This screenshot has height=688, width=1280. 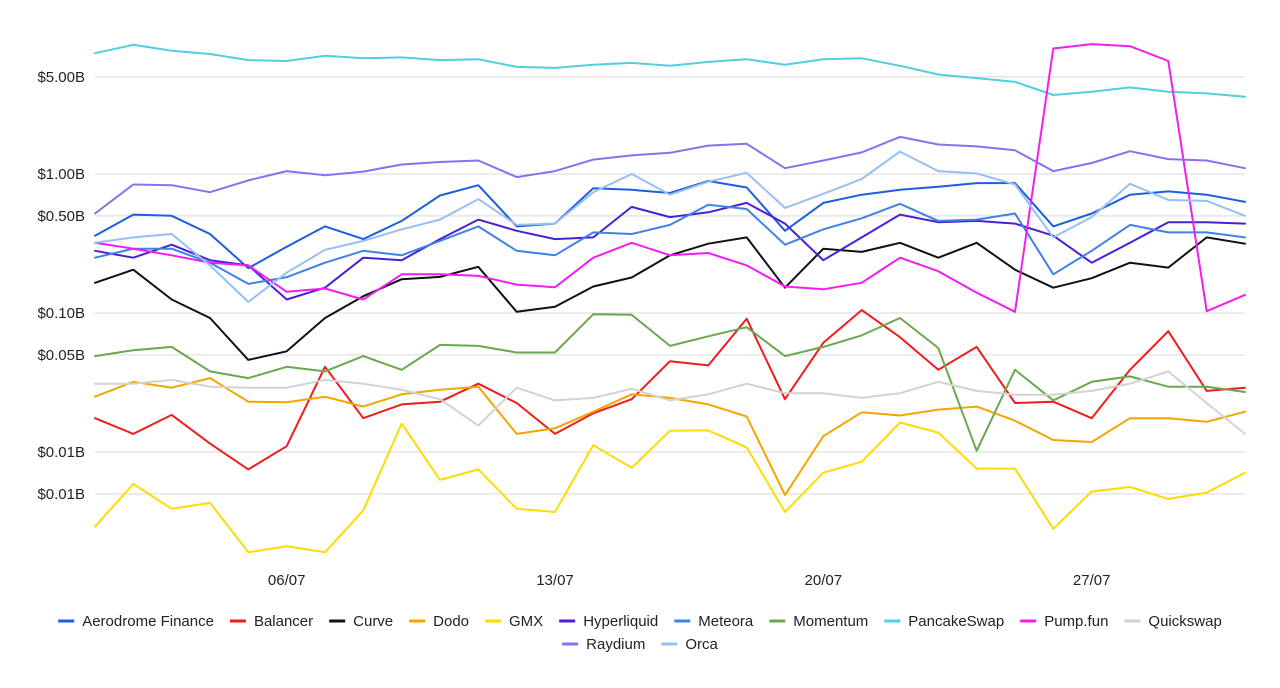 I want to click on legend-label: GMX, so click(x=526, y=621).